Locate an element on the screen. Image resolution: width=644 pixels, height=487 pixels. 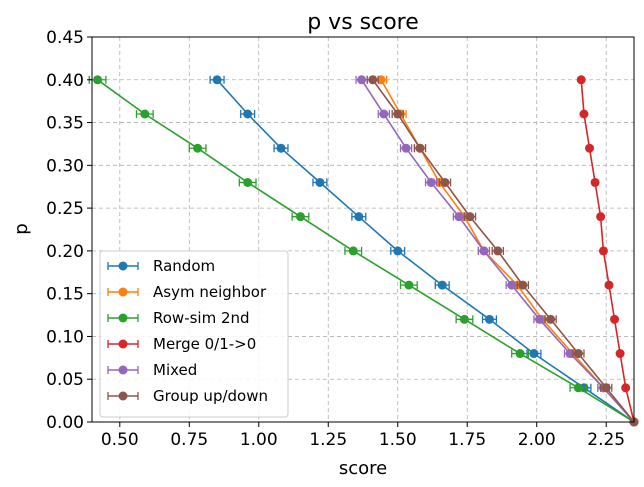
legend-label: Merge 0/1->0 is located at coordinates (204, 344).